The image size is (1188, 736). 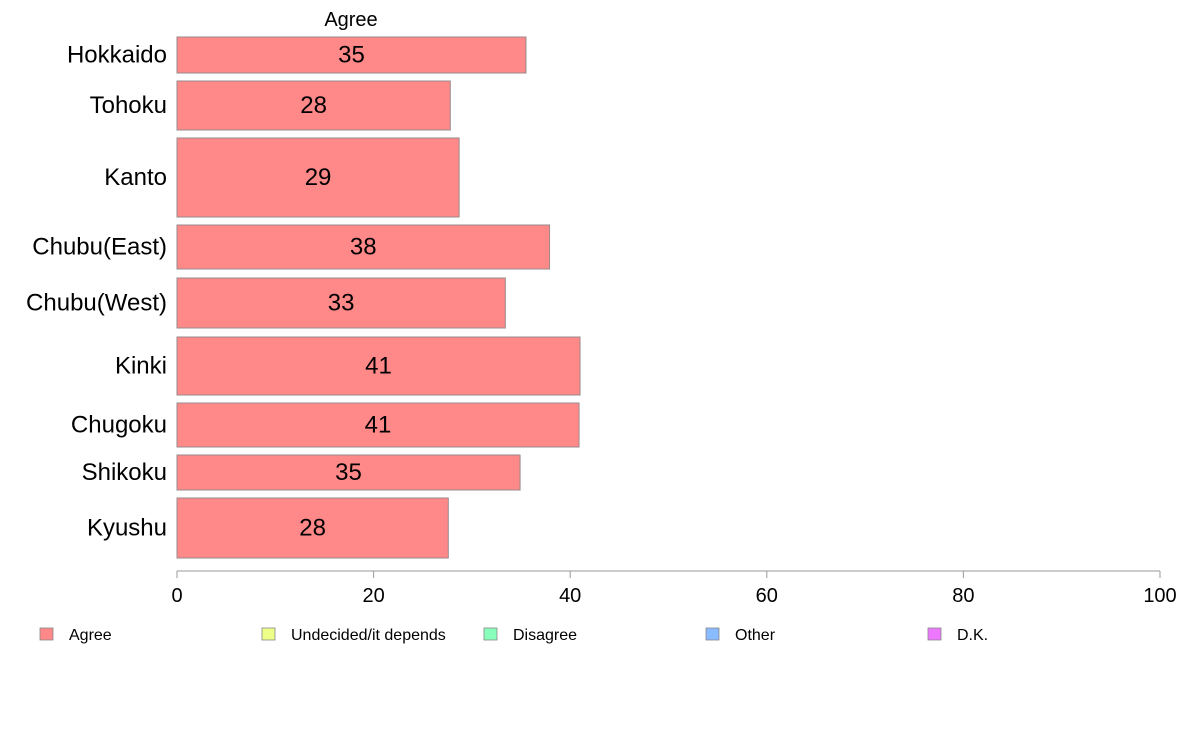 I want to click on x-tick-label-0: 0, so click(x=176, y=596).